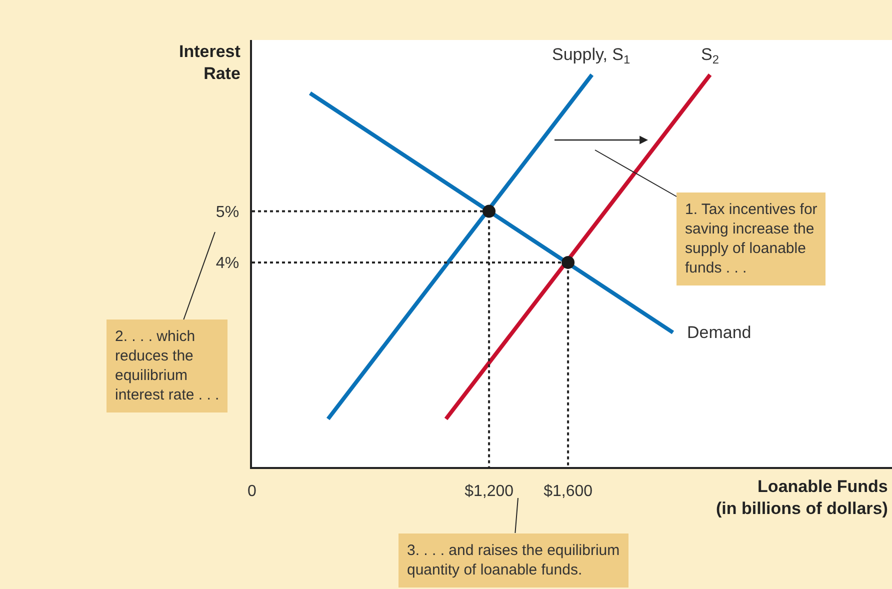  What do you see at coordinates (167, 366) in the screenshot?
I see `text: 2. . . . which reduces the equilibrium interest rate . . .` at bounding box center [167, 366].